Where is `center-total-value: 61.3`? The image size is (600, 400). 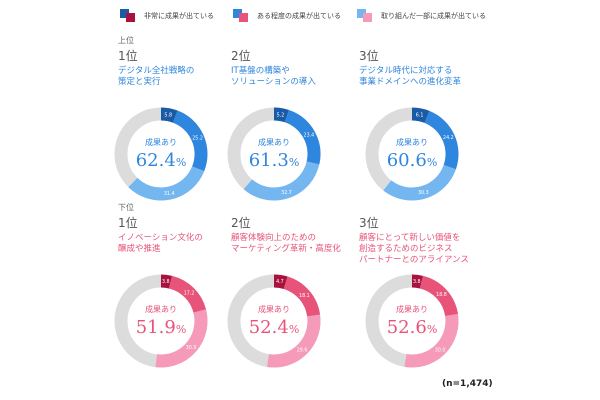 center-total-value: 61.3 is located at coordinates (269, 160).